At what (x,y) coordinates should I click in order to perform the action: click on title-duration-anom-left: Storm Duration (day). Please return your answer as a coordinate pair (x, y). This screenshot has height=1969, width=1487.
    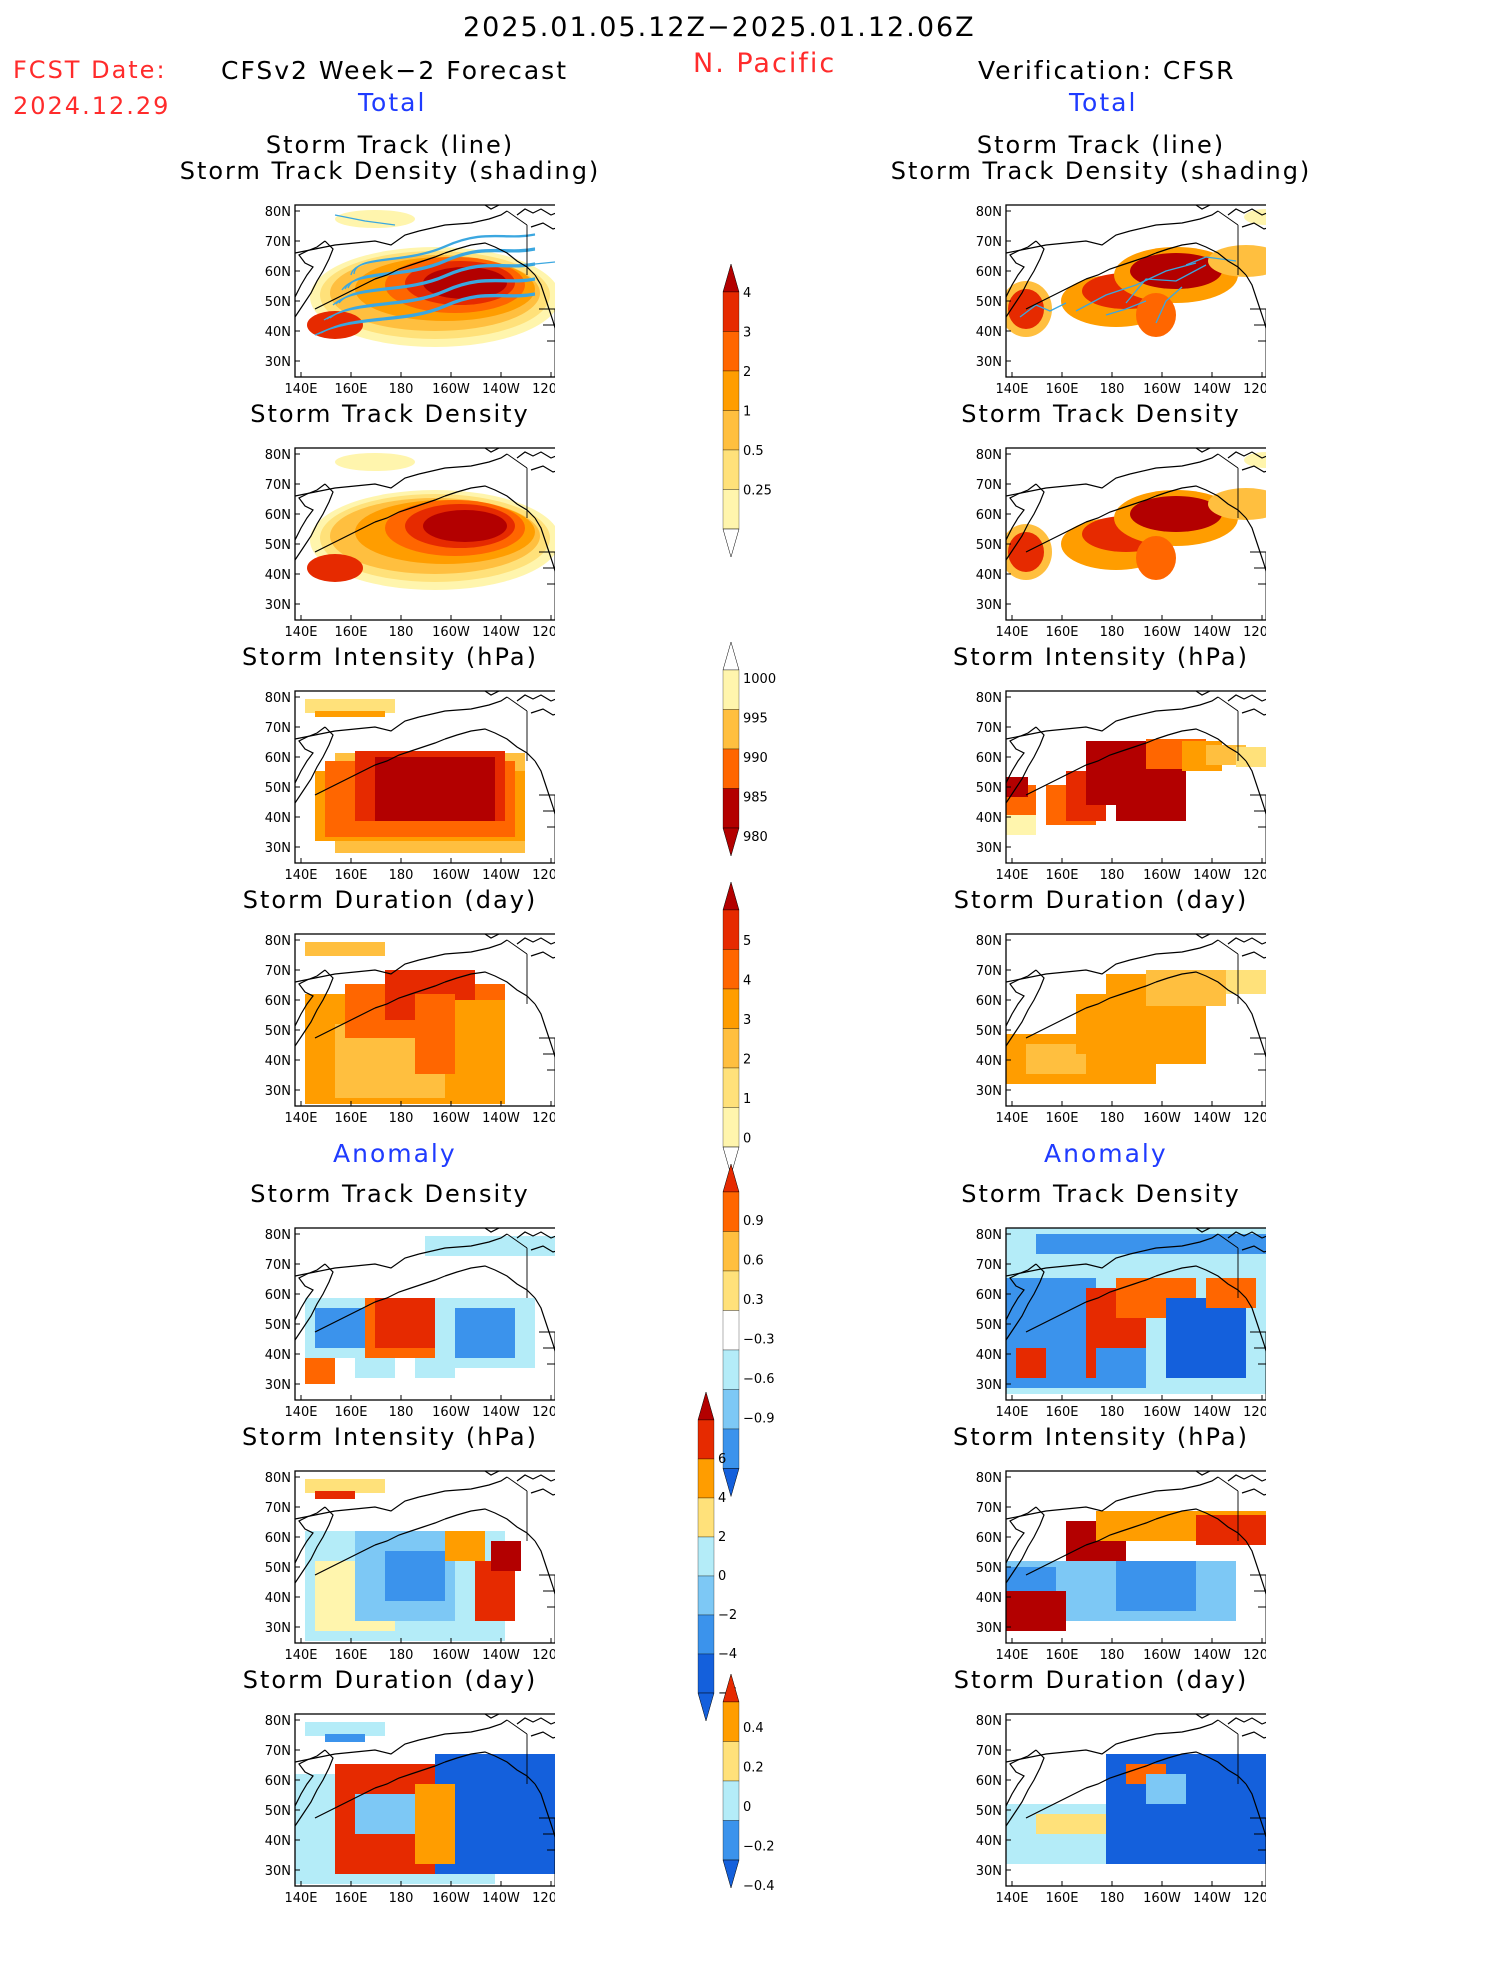
    Looking at the image, I should click on (390, 1680).